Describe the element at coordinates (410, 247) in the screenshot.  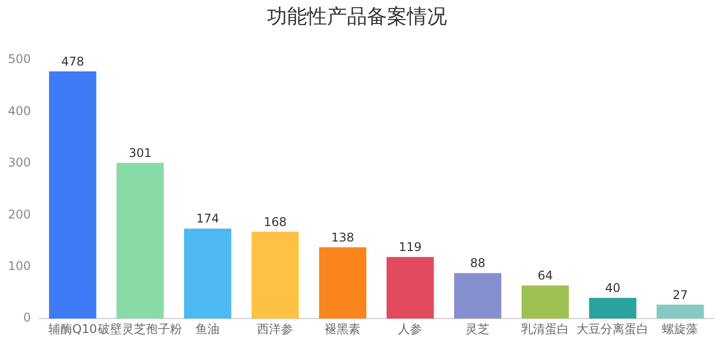
I see `data-label: 119` at that location.